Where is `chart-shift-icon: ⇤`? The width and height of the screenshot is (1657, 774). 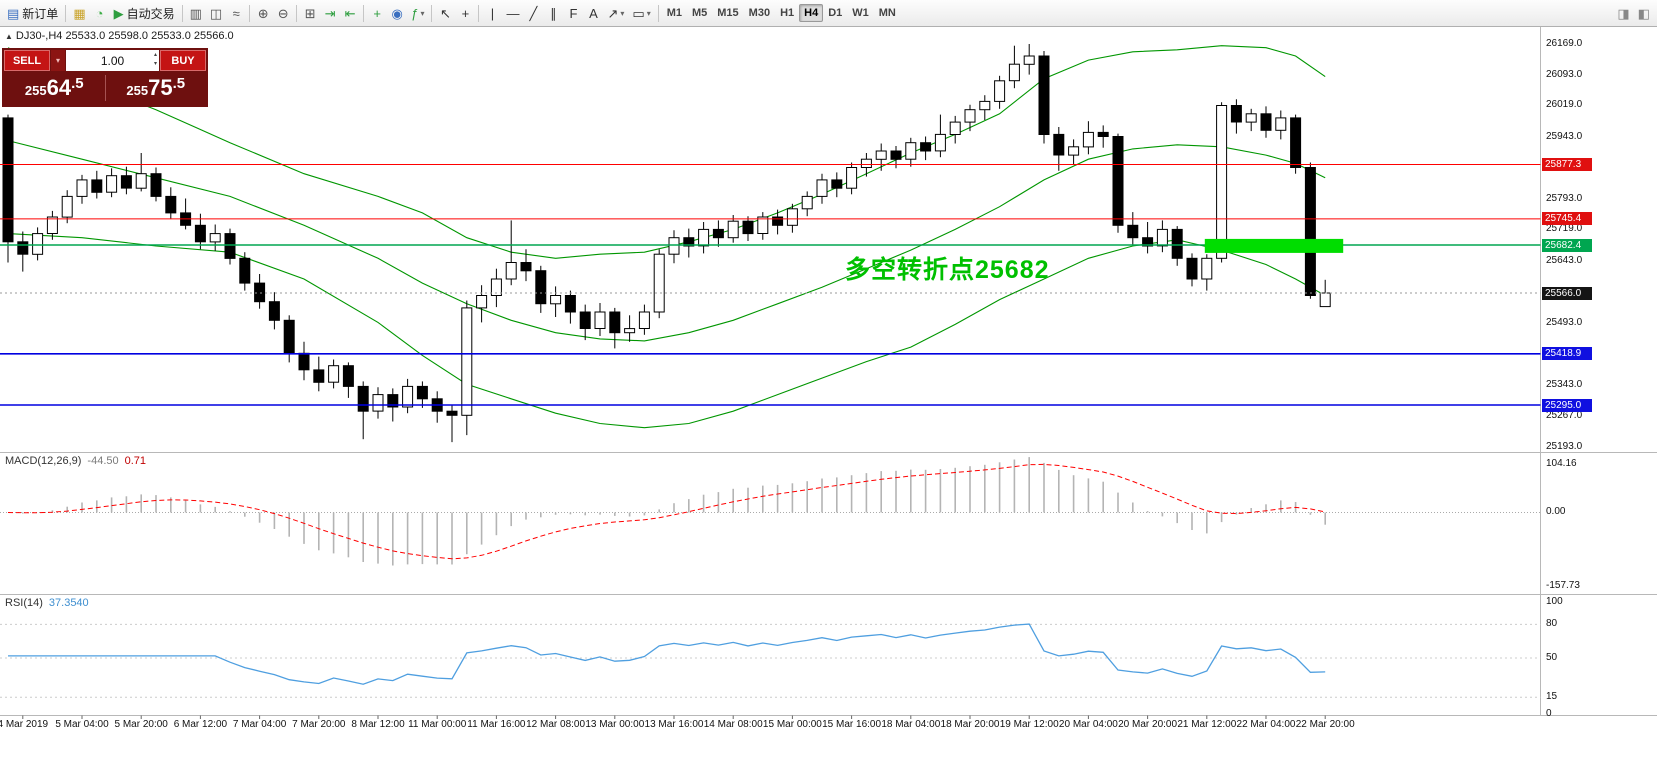
chart-shift-icon: ⇤ is located at coordinates (350, 13).